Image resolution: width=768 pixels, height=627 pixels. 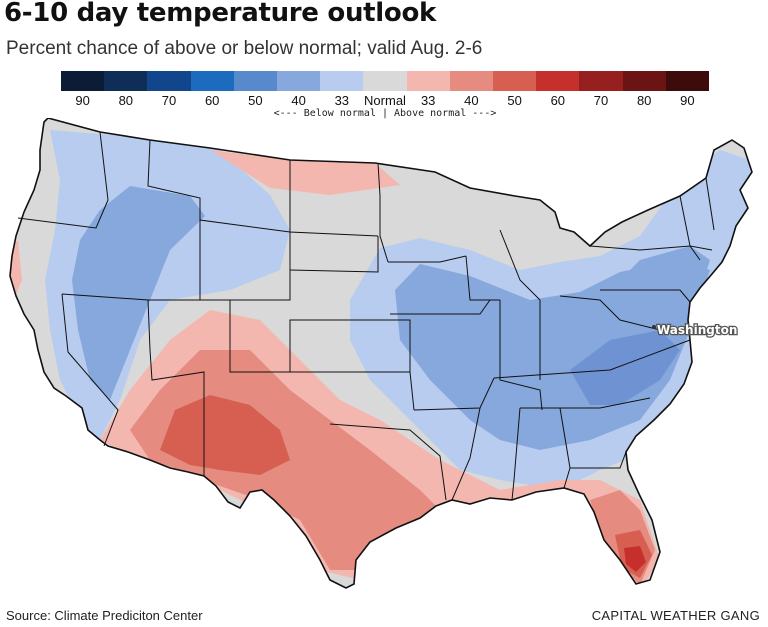 I want to click on texas-oklahoma-line, so click(x=388, y=462).